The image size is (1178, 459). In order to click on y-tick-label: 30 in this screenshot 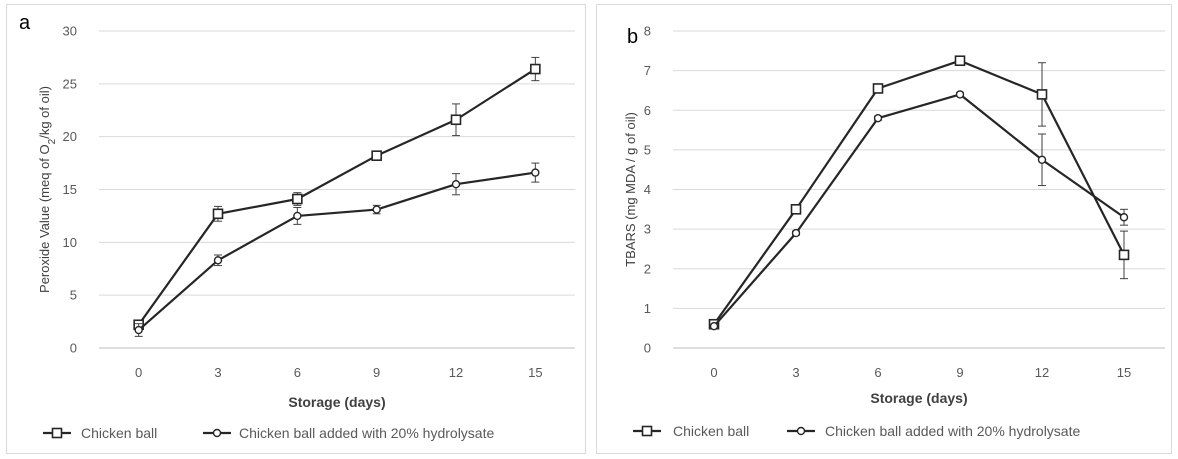, I will do `click(70, 31)`.